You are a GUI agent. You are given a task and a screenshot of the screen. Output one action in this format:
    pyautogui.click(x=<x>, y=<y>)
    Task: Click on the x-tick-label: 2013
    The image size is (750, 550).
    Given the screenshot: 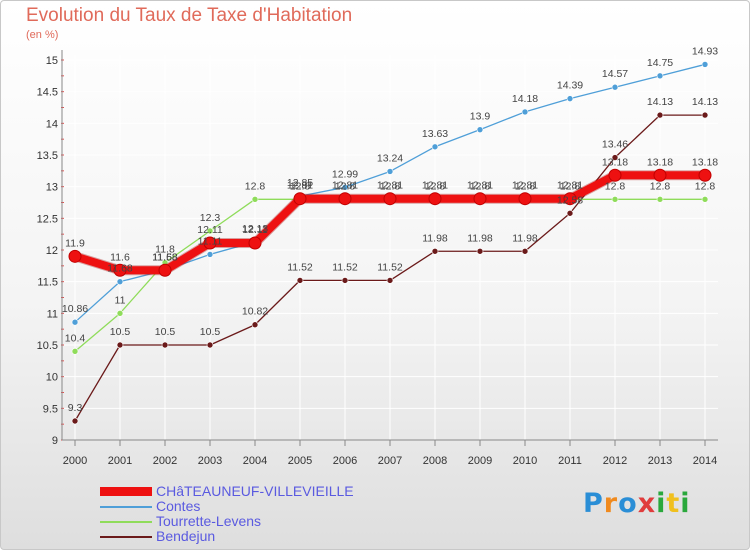 What is the action you would take?
    pyautogui.click(x=660, y=461)
    